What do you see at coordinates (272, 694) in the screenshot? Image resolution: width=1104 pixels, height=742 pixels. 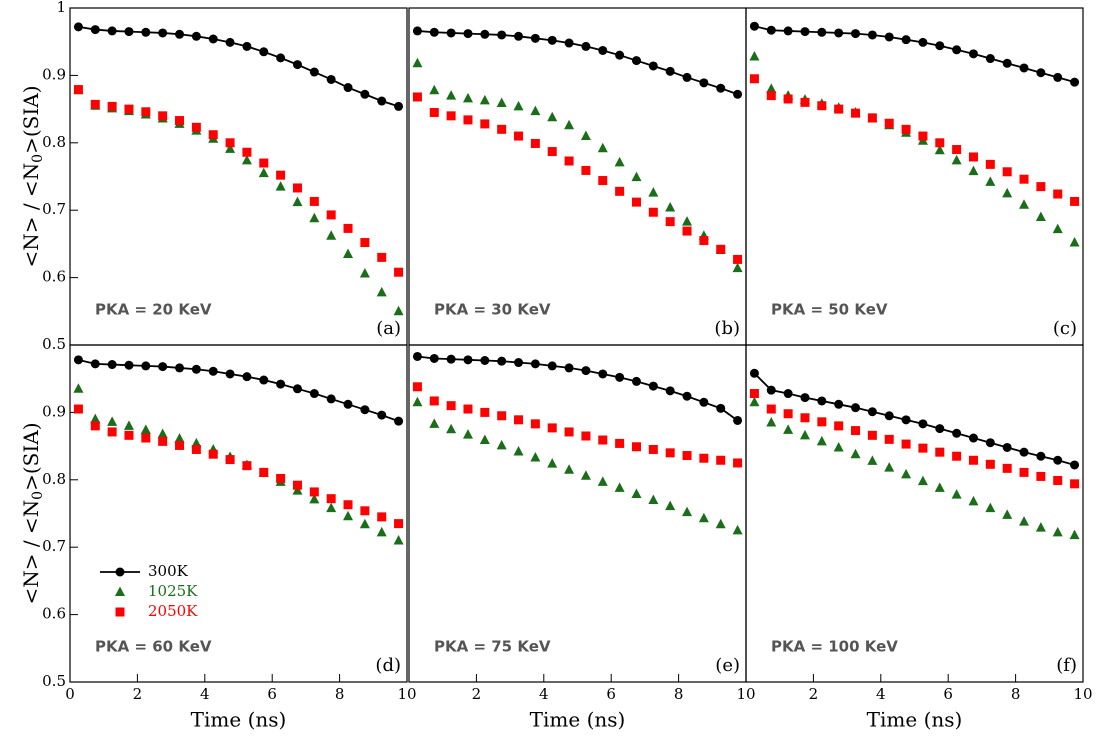 I see `x-tick-label: 6` at bounding box center [272, 694].